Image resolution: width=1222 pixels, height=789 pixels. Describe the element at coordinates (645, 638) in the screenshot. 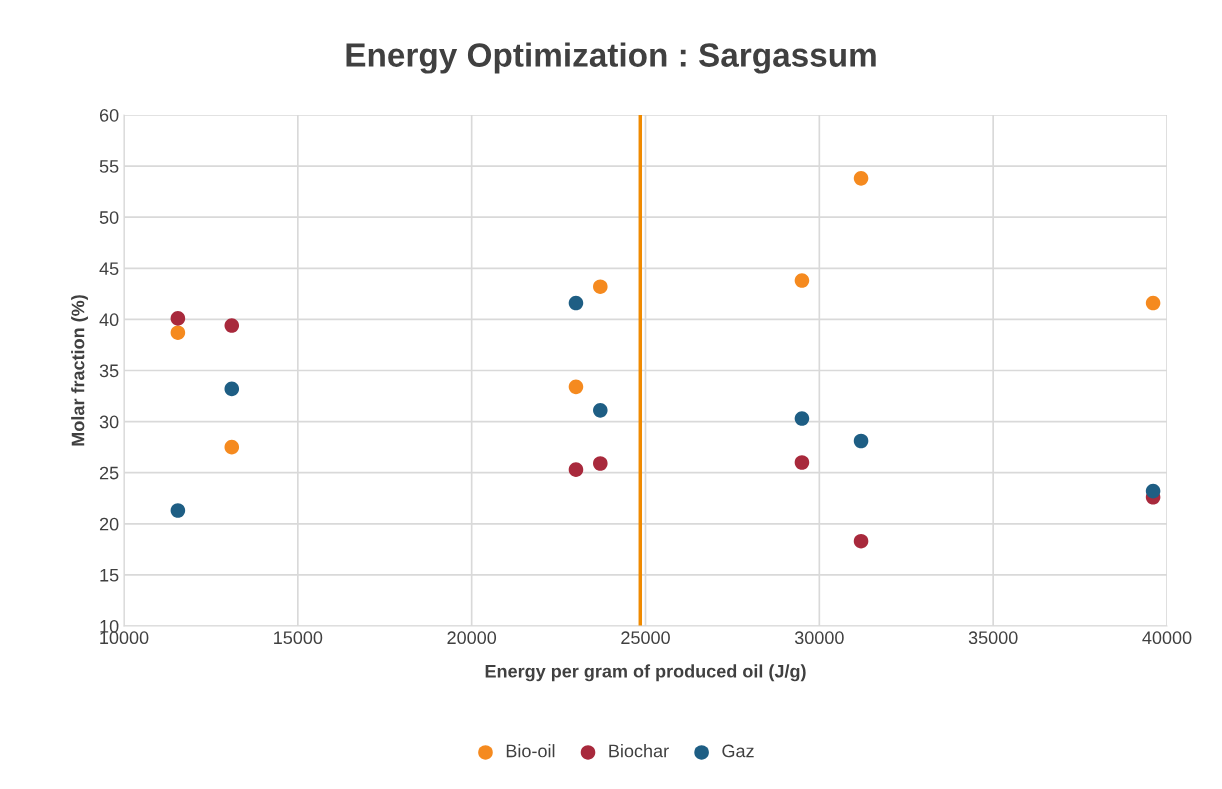

I see `x-tick-label: 25000` at that location.